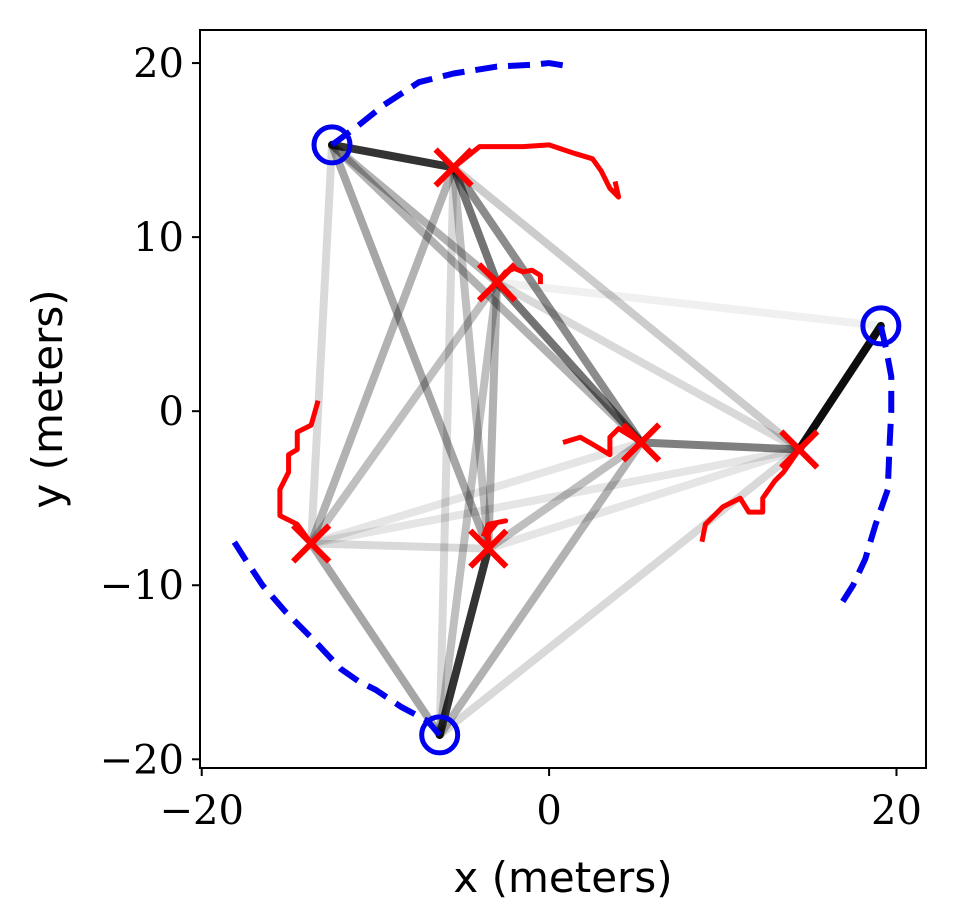 The image size is (957, 924). What do you see at coordinates (47, 398) in the screenshot?
I see `y-axis-label: y (meters)` at bounding box center [47, 398].